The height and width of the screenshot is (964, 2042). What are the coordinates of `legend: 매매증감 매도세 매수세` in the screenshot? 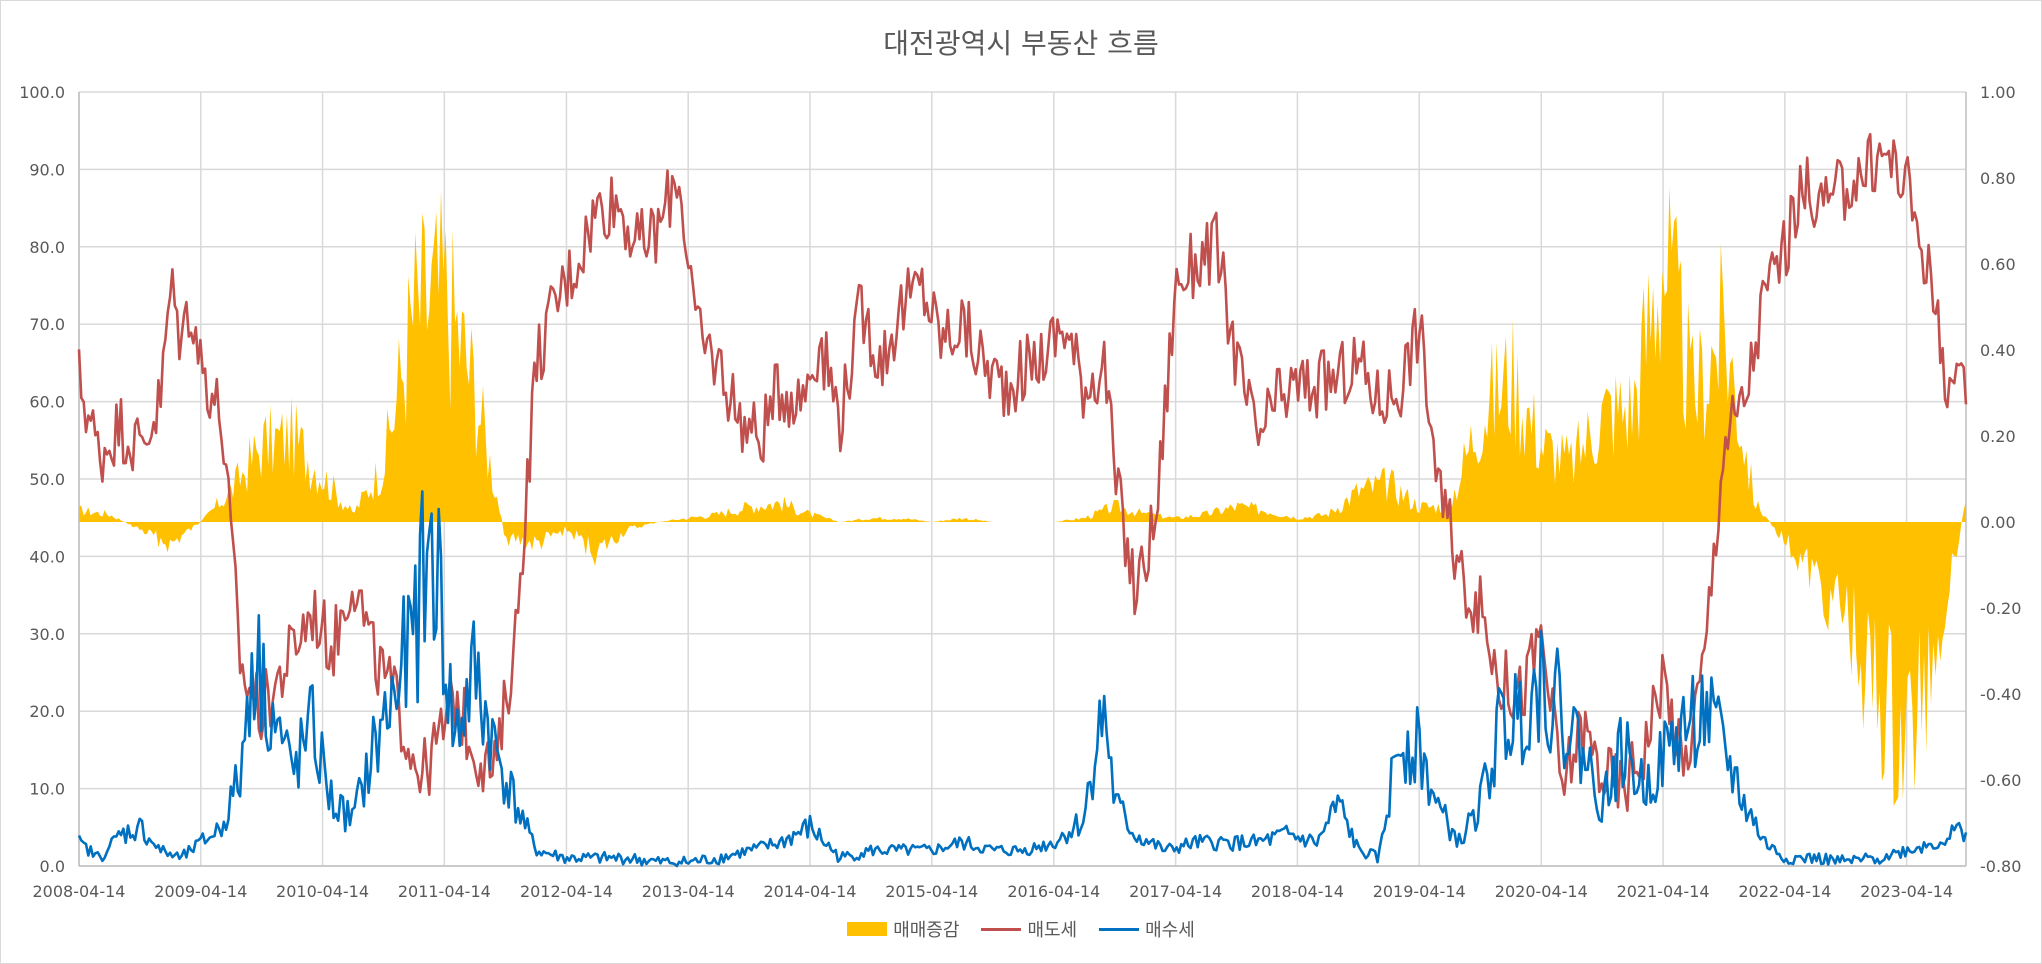 It's located at (1021, 929).